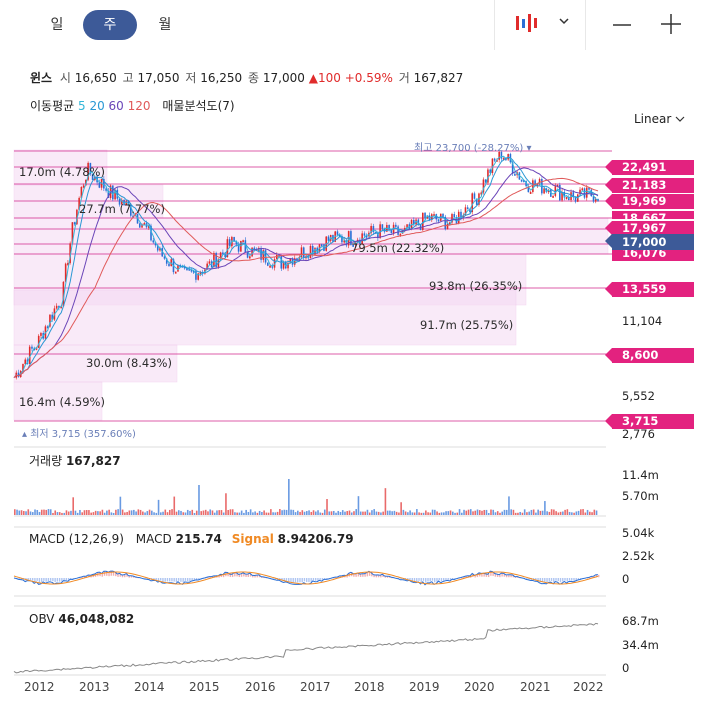 The height and width of the screenshot is (715, 709). What do you see at coordinates (81, 619) in the screenshot?
I see `obv-pane-title: OBV 46,048,082` at bounding box center [81, 619].